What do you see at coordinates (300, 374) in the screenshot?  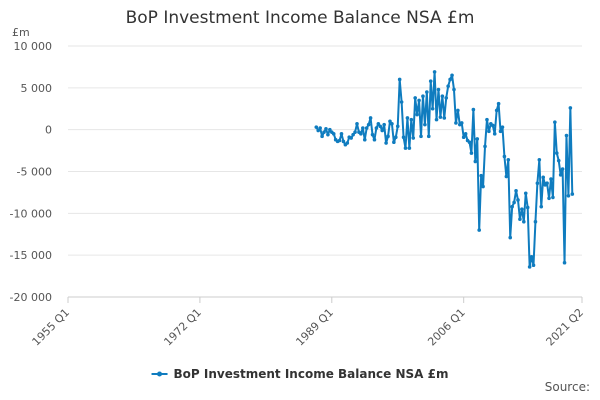 I see `legend: BoP Investment Income Balance NSA £m` at bounding box center [300, 374].